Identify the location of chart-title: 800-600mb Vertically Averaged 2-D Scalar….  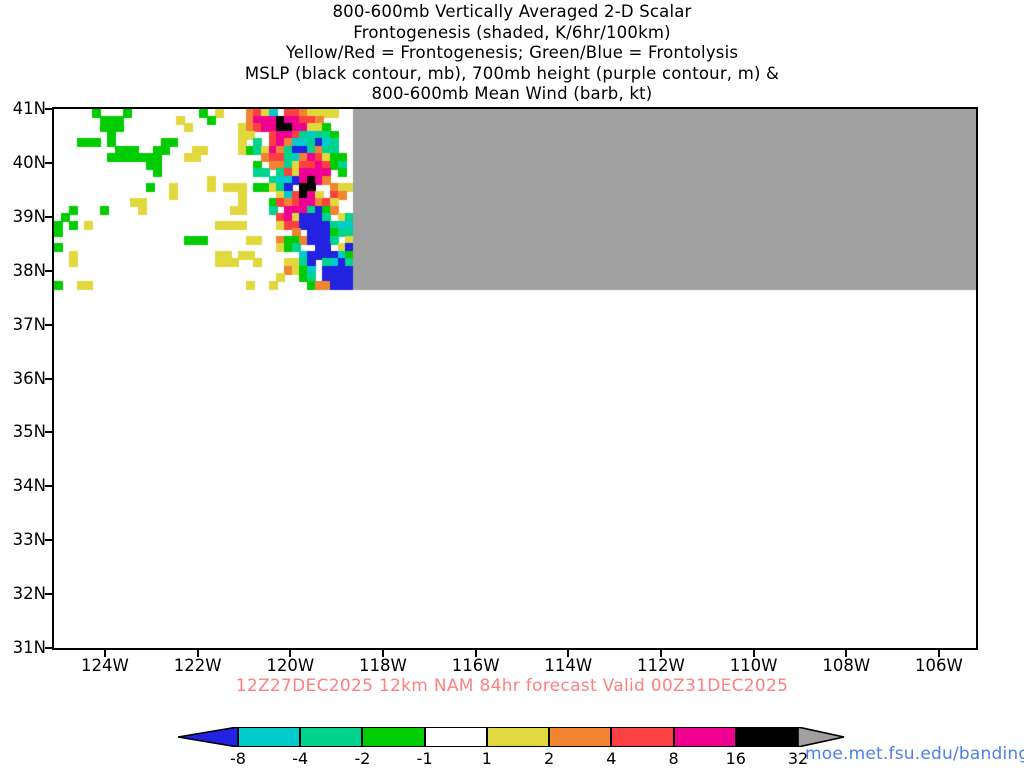
(512, 53).